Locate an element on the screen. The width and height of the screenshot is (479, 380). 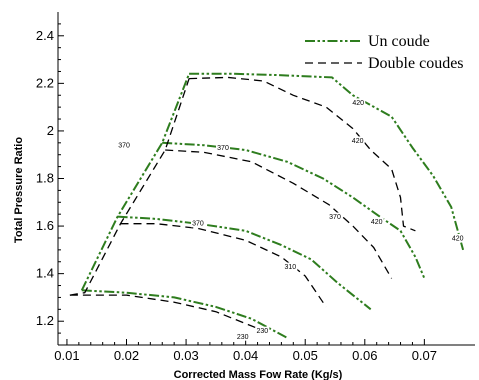
un-coude-surge-line is located at coordinates (135, 182).